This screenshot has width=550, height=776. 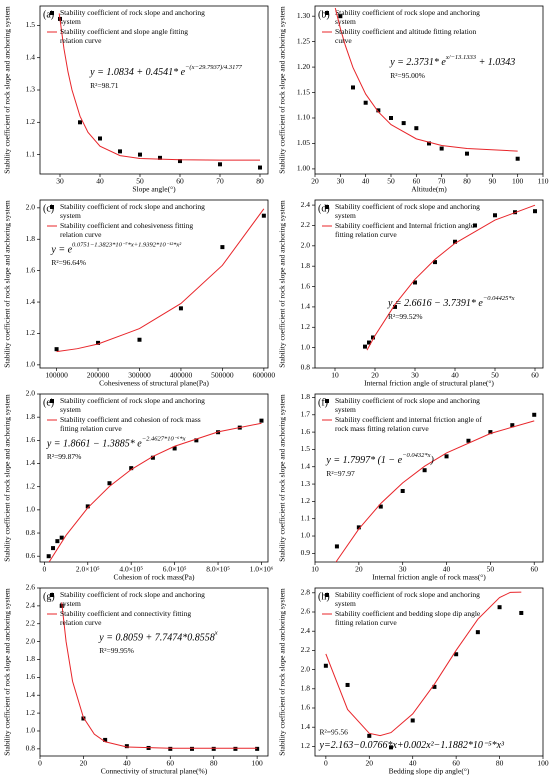 What do you see at coordinates (324, 14) in the screenshot?
I see `panel-label: (b)` at bounding box center [324, 14].